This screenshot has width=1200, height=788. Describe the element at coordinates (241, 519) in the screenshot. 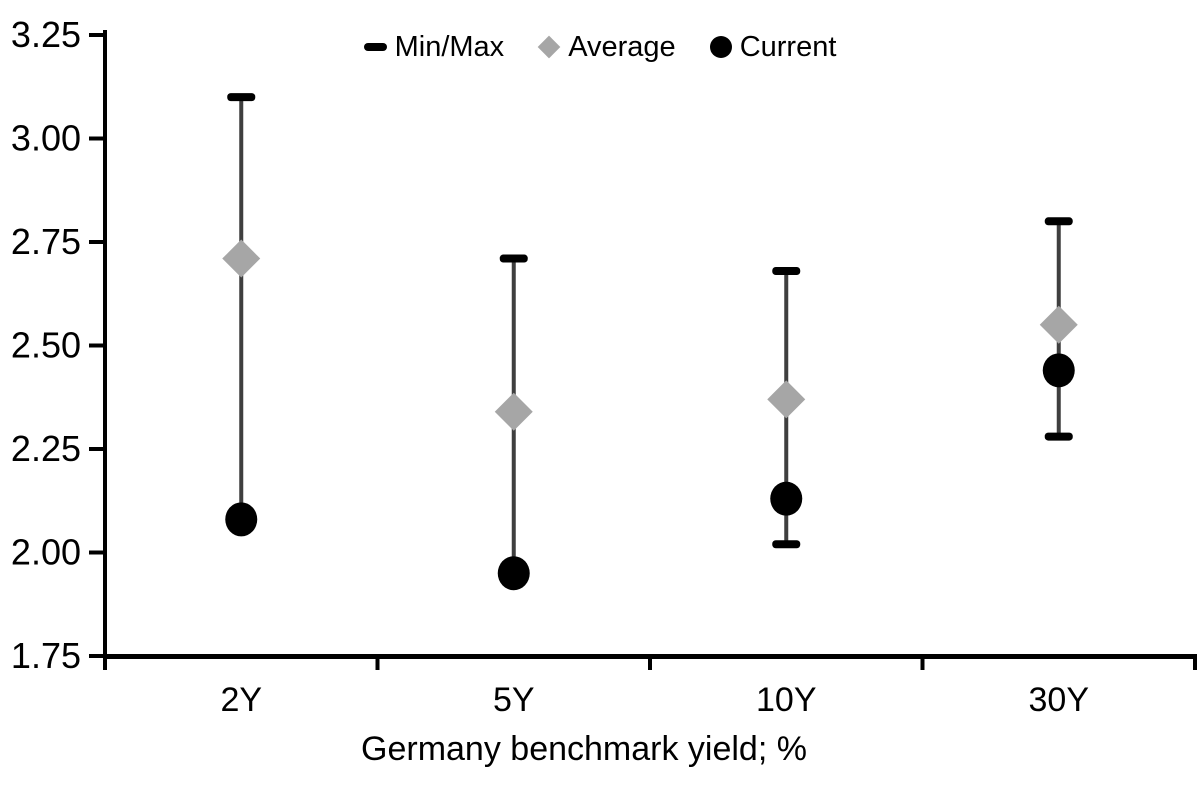

I see `current-marker-2Y` at that location.